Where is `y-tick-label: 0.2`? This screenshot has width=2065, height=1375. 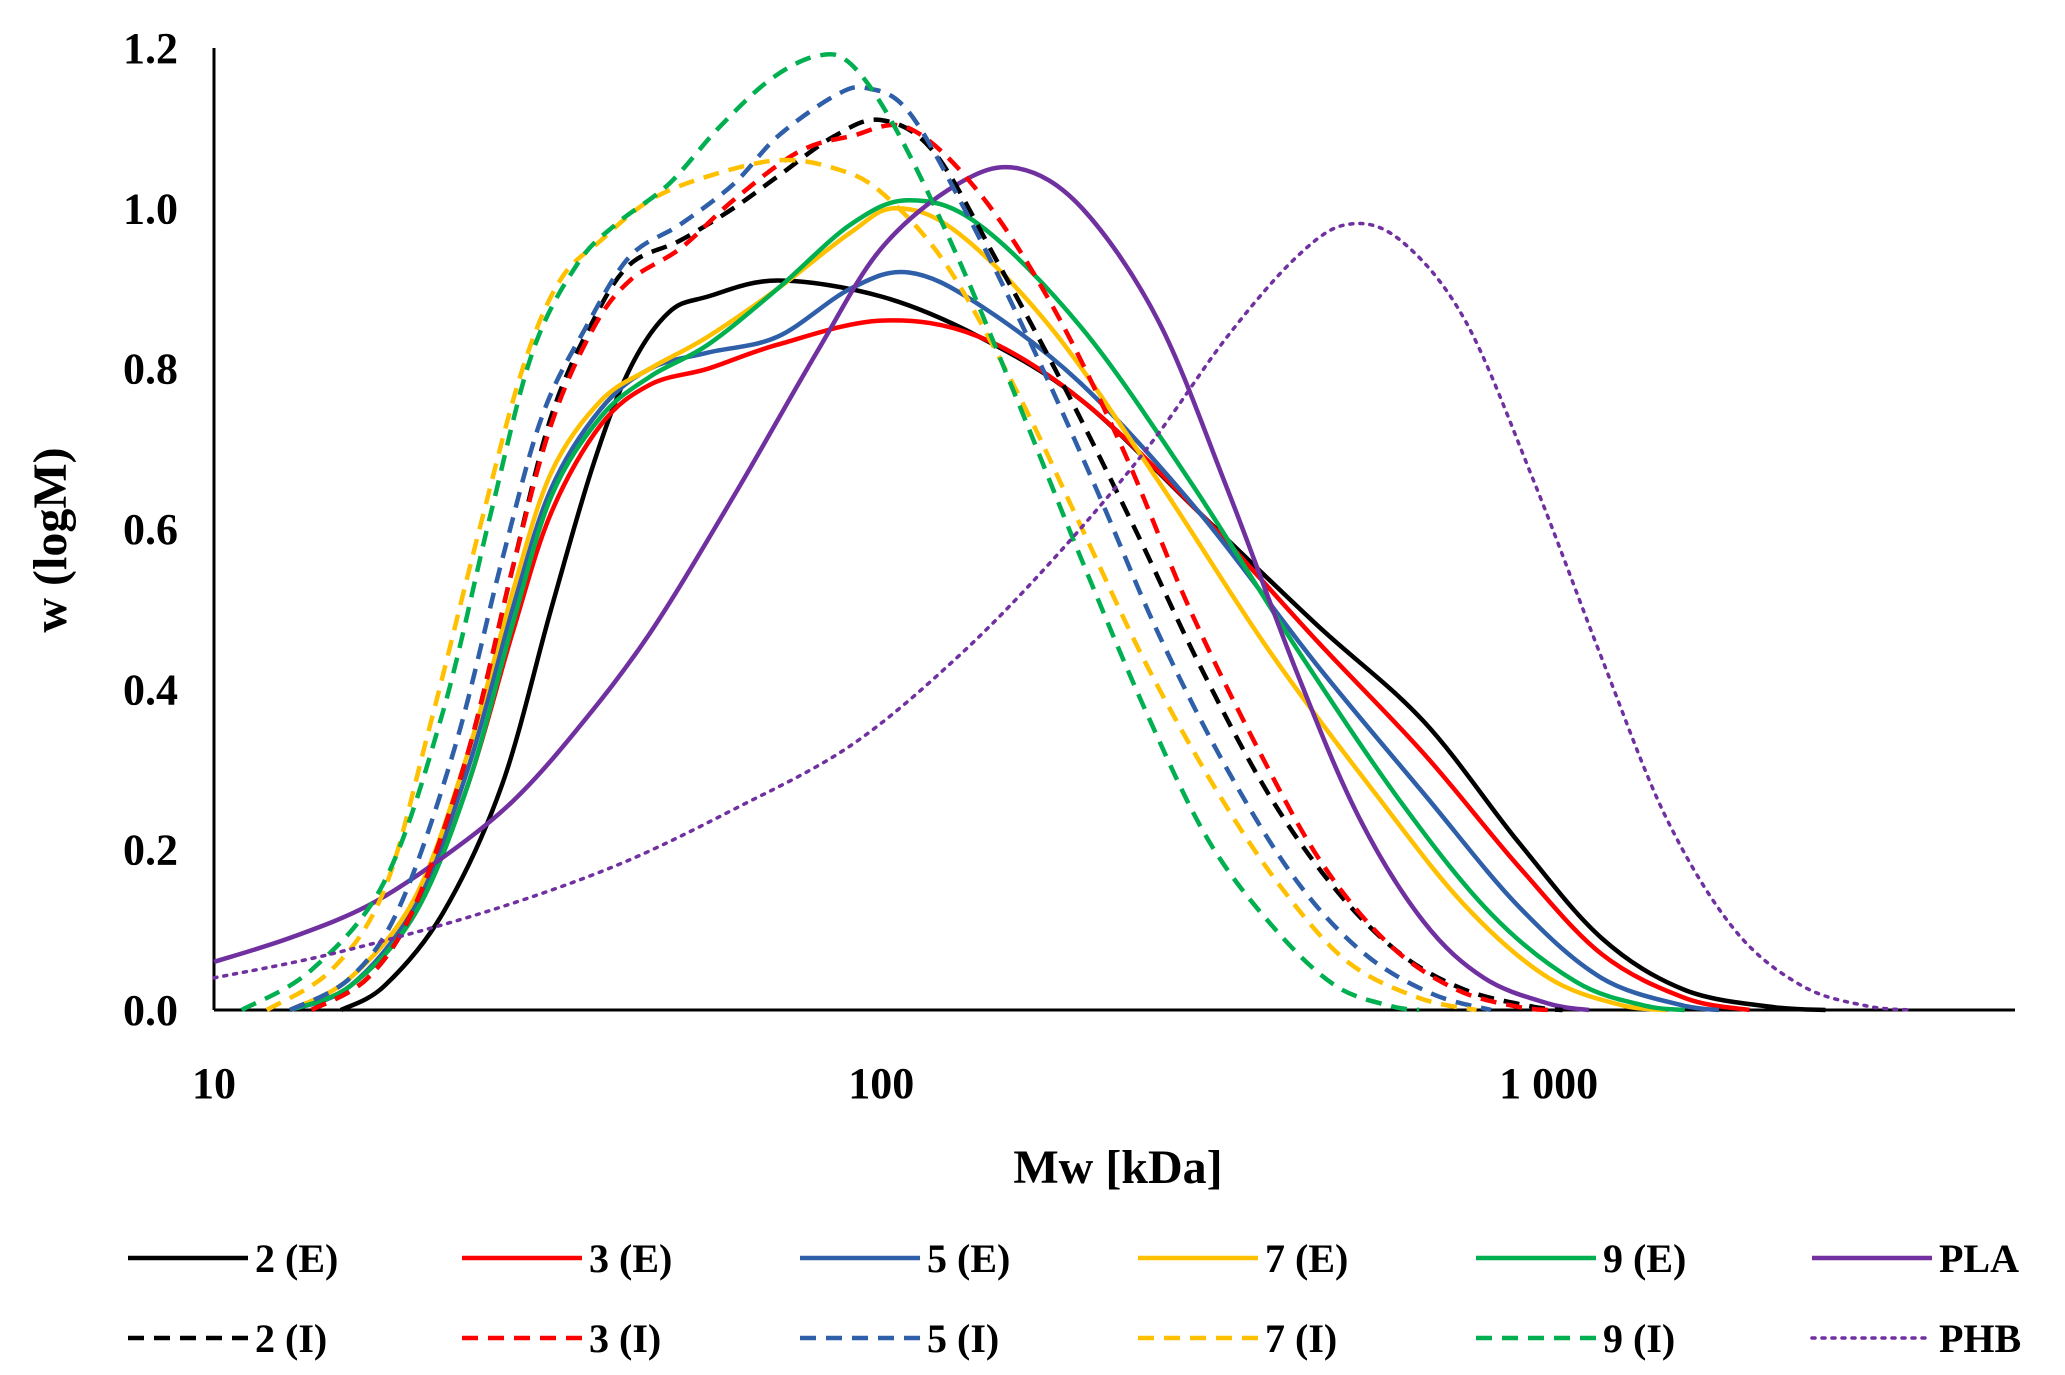
y-tick-label: 0.2 is located at coordinates (150, 850).